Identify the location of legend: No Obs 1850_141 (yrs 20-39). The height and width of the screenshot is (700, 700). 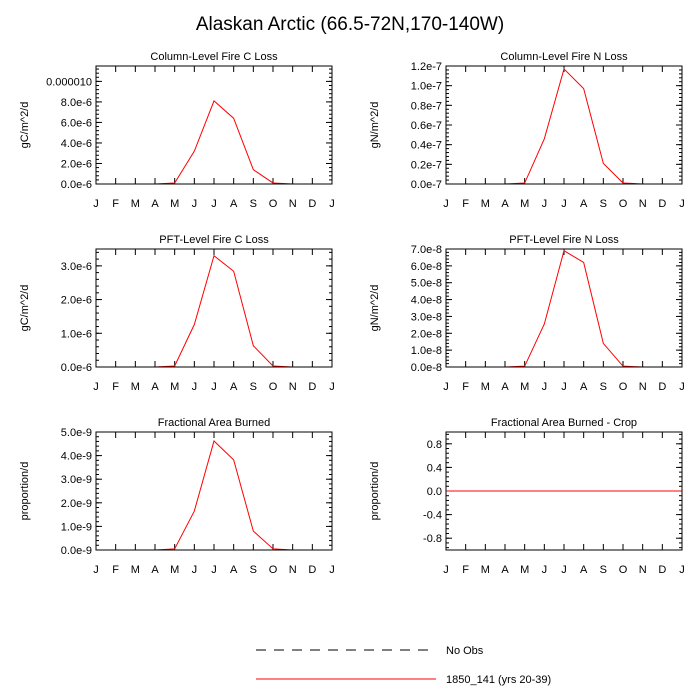
(403, 665).